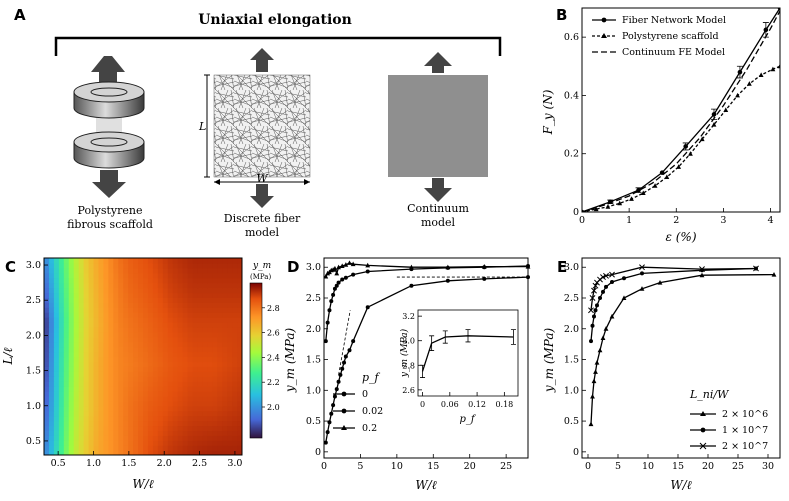  Describe the element at coordinates (576, 452) in the screenshot. I see `y-tick-label: 0` at that location.